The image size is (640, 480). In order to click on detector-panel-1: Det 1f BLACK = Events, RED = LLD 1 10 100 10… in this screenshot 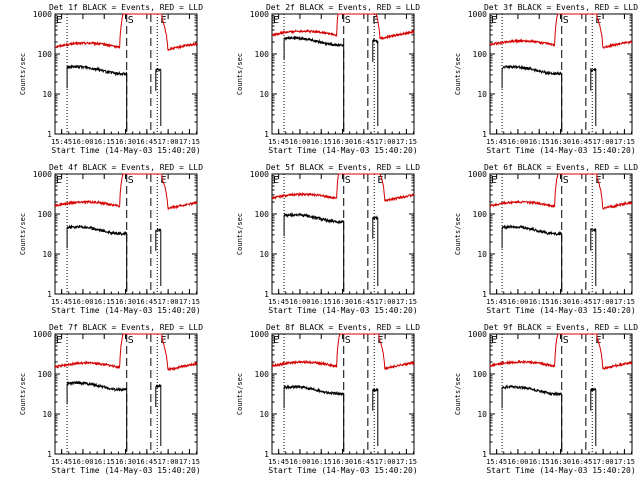, I will do `click(111, 79)`.